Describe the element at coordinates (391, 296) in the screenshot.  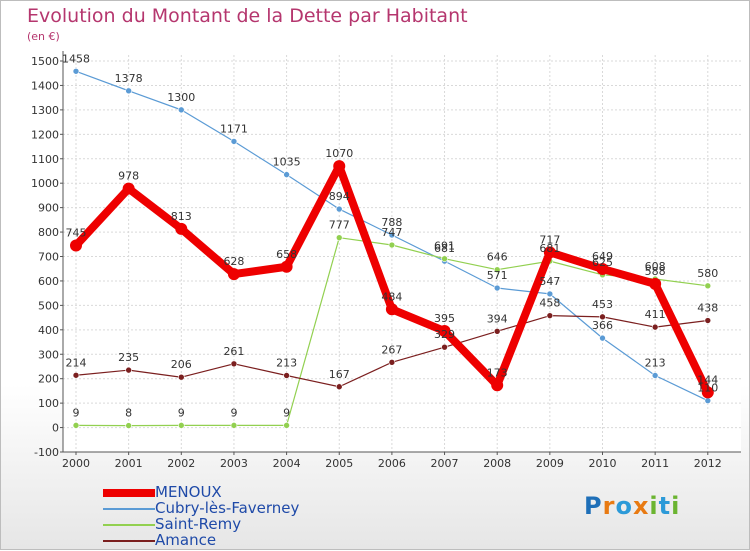
I see `data-label: 484` at that location.